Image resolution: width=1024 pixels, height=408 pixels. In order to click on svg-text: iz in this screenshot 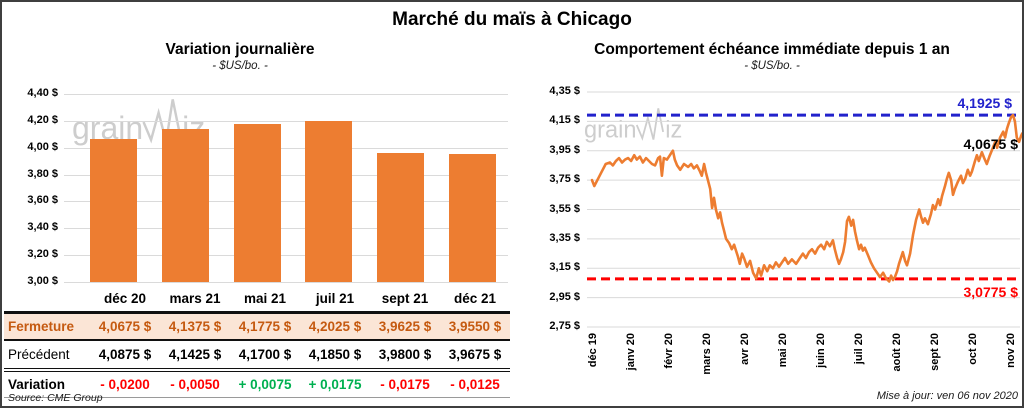, I will do `click(673, 130)`.